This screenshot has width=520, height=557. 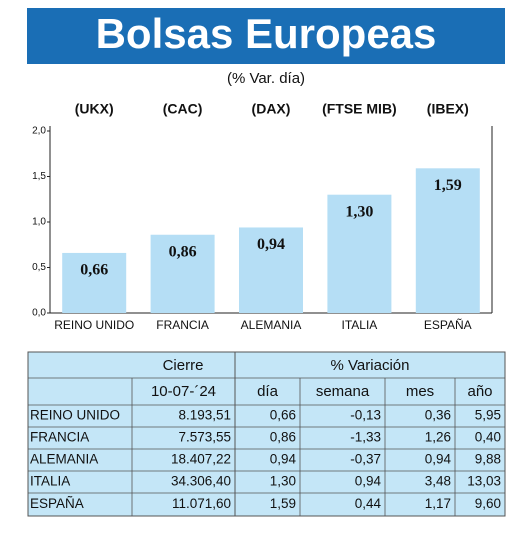 What do you see at coordinates (39, 131) in the screenshot?
I see `y-tick-label: 2,0` at bounding box center [39, 131].